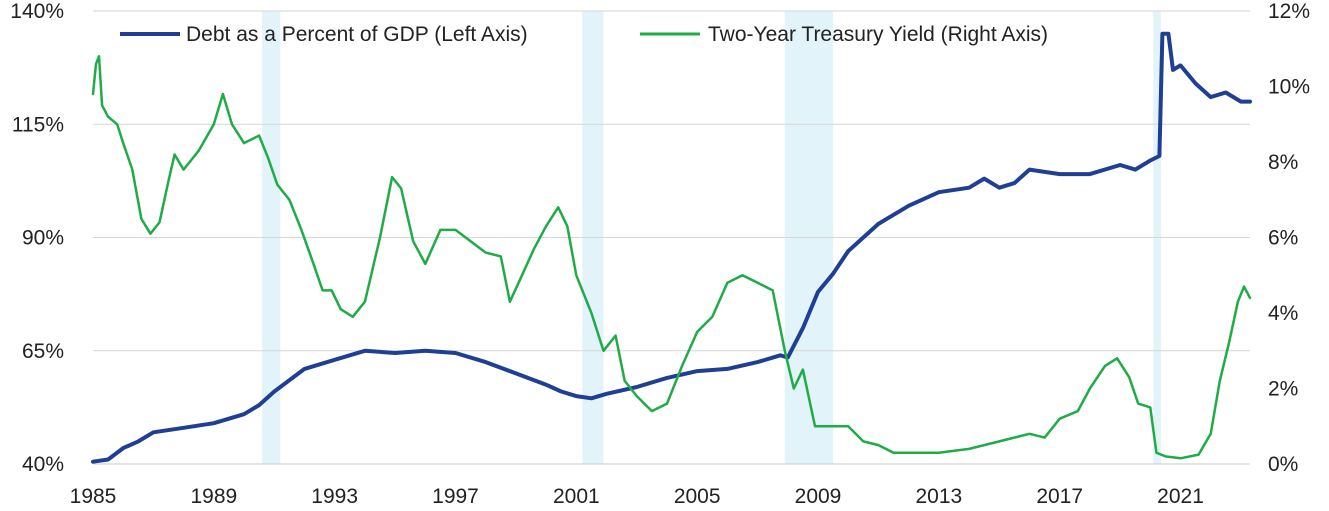  What do you see at coordinates (1283, 313) in the screenshot?
I see `right-tick-label: 4%` at bounding box center [1283, 313].